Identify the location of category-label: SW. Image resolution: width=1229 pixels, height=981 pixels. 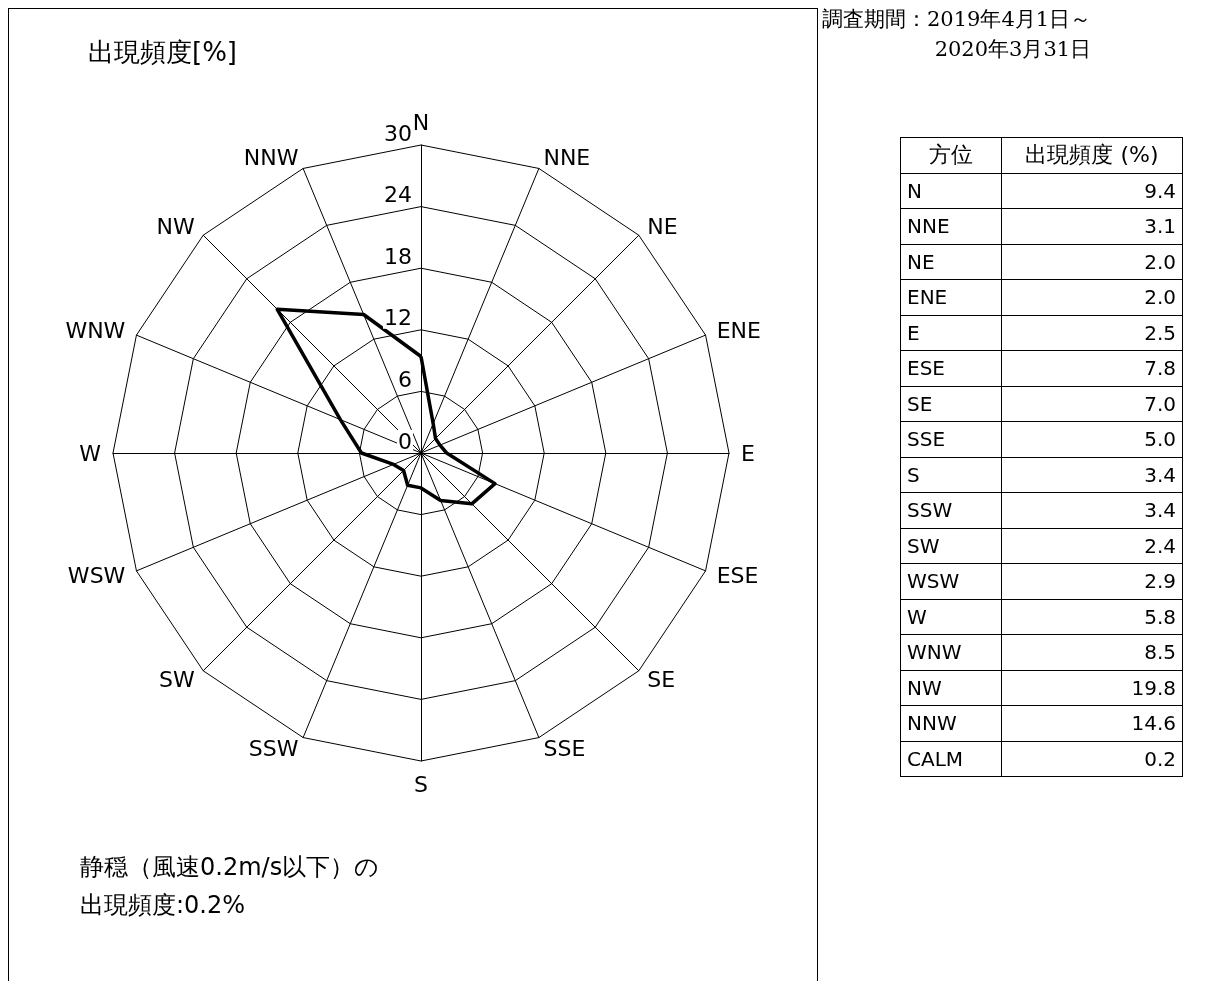
(923, 545).